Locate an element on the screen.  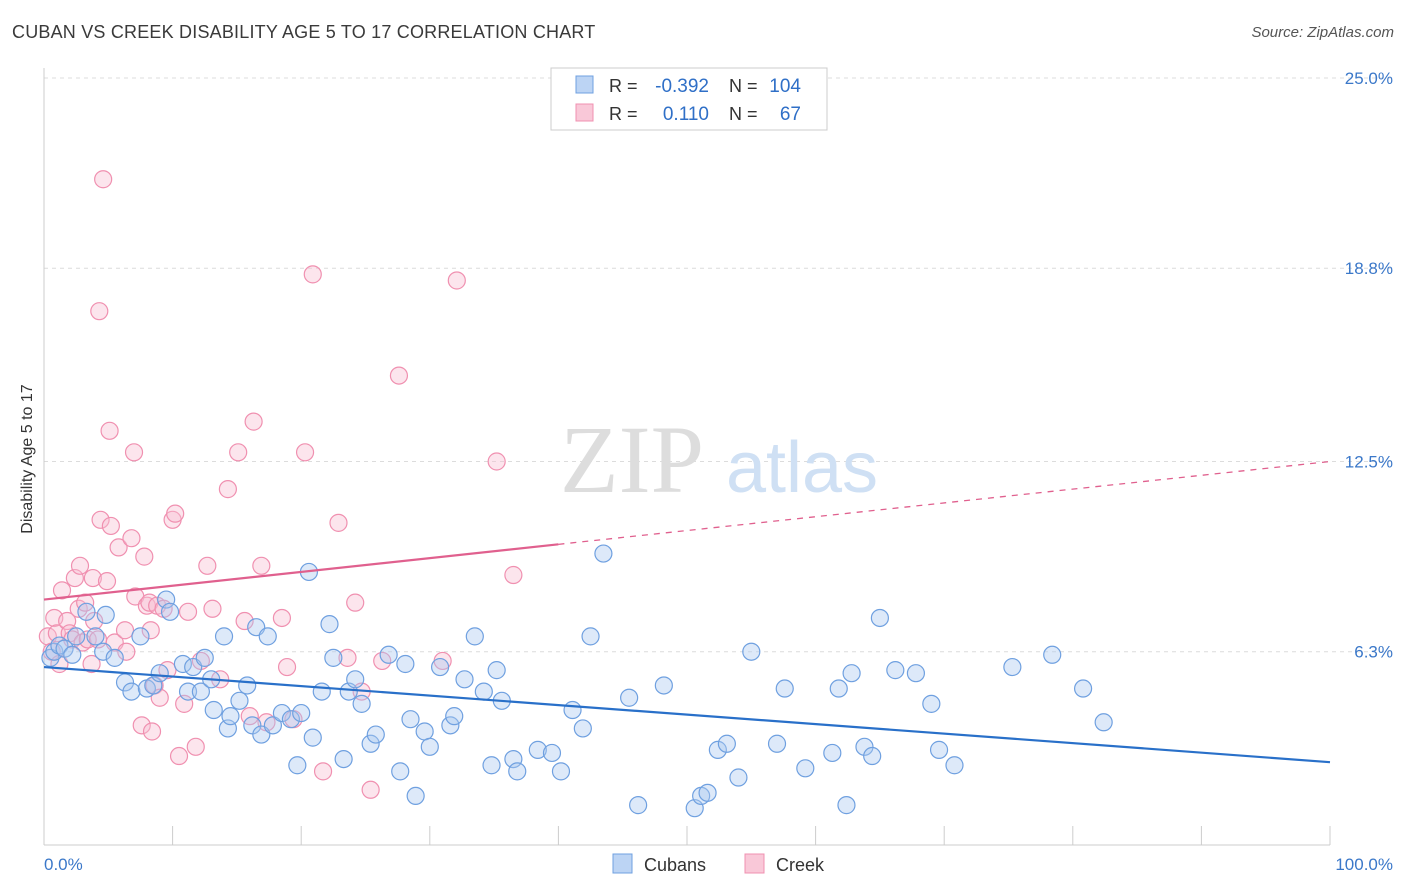
stats-n-value: 67 is located at coordinates (790, 114).